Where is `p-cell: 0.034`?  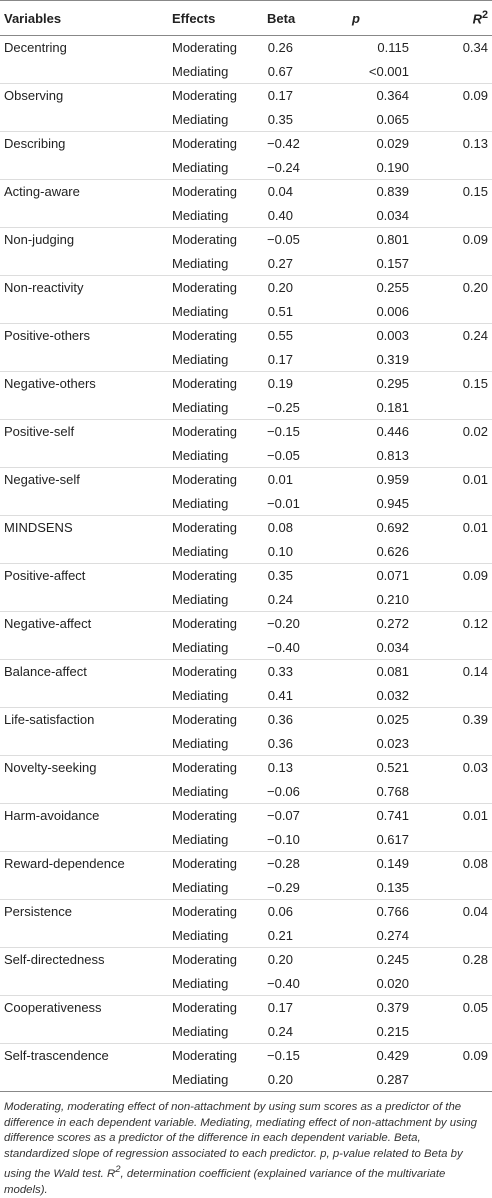 p-cell: 0.034 is located at coordinates (392, 215).